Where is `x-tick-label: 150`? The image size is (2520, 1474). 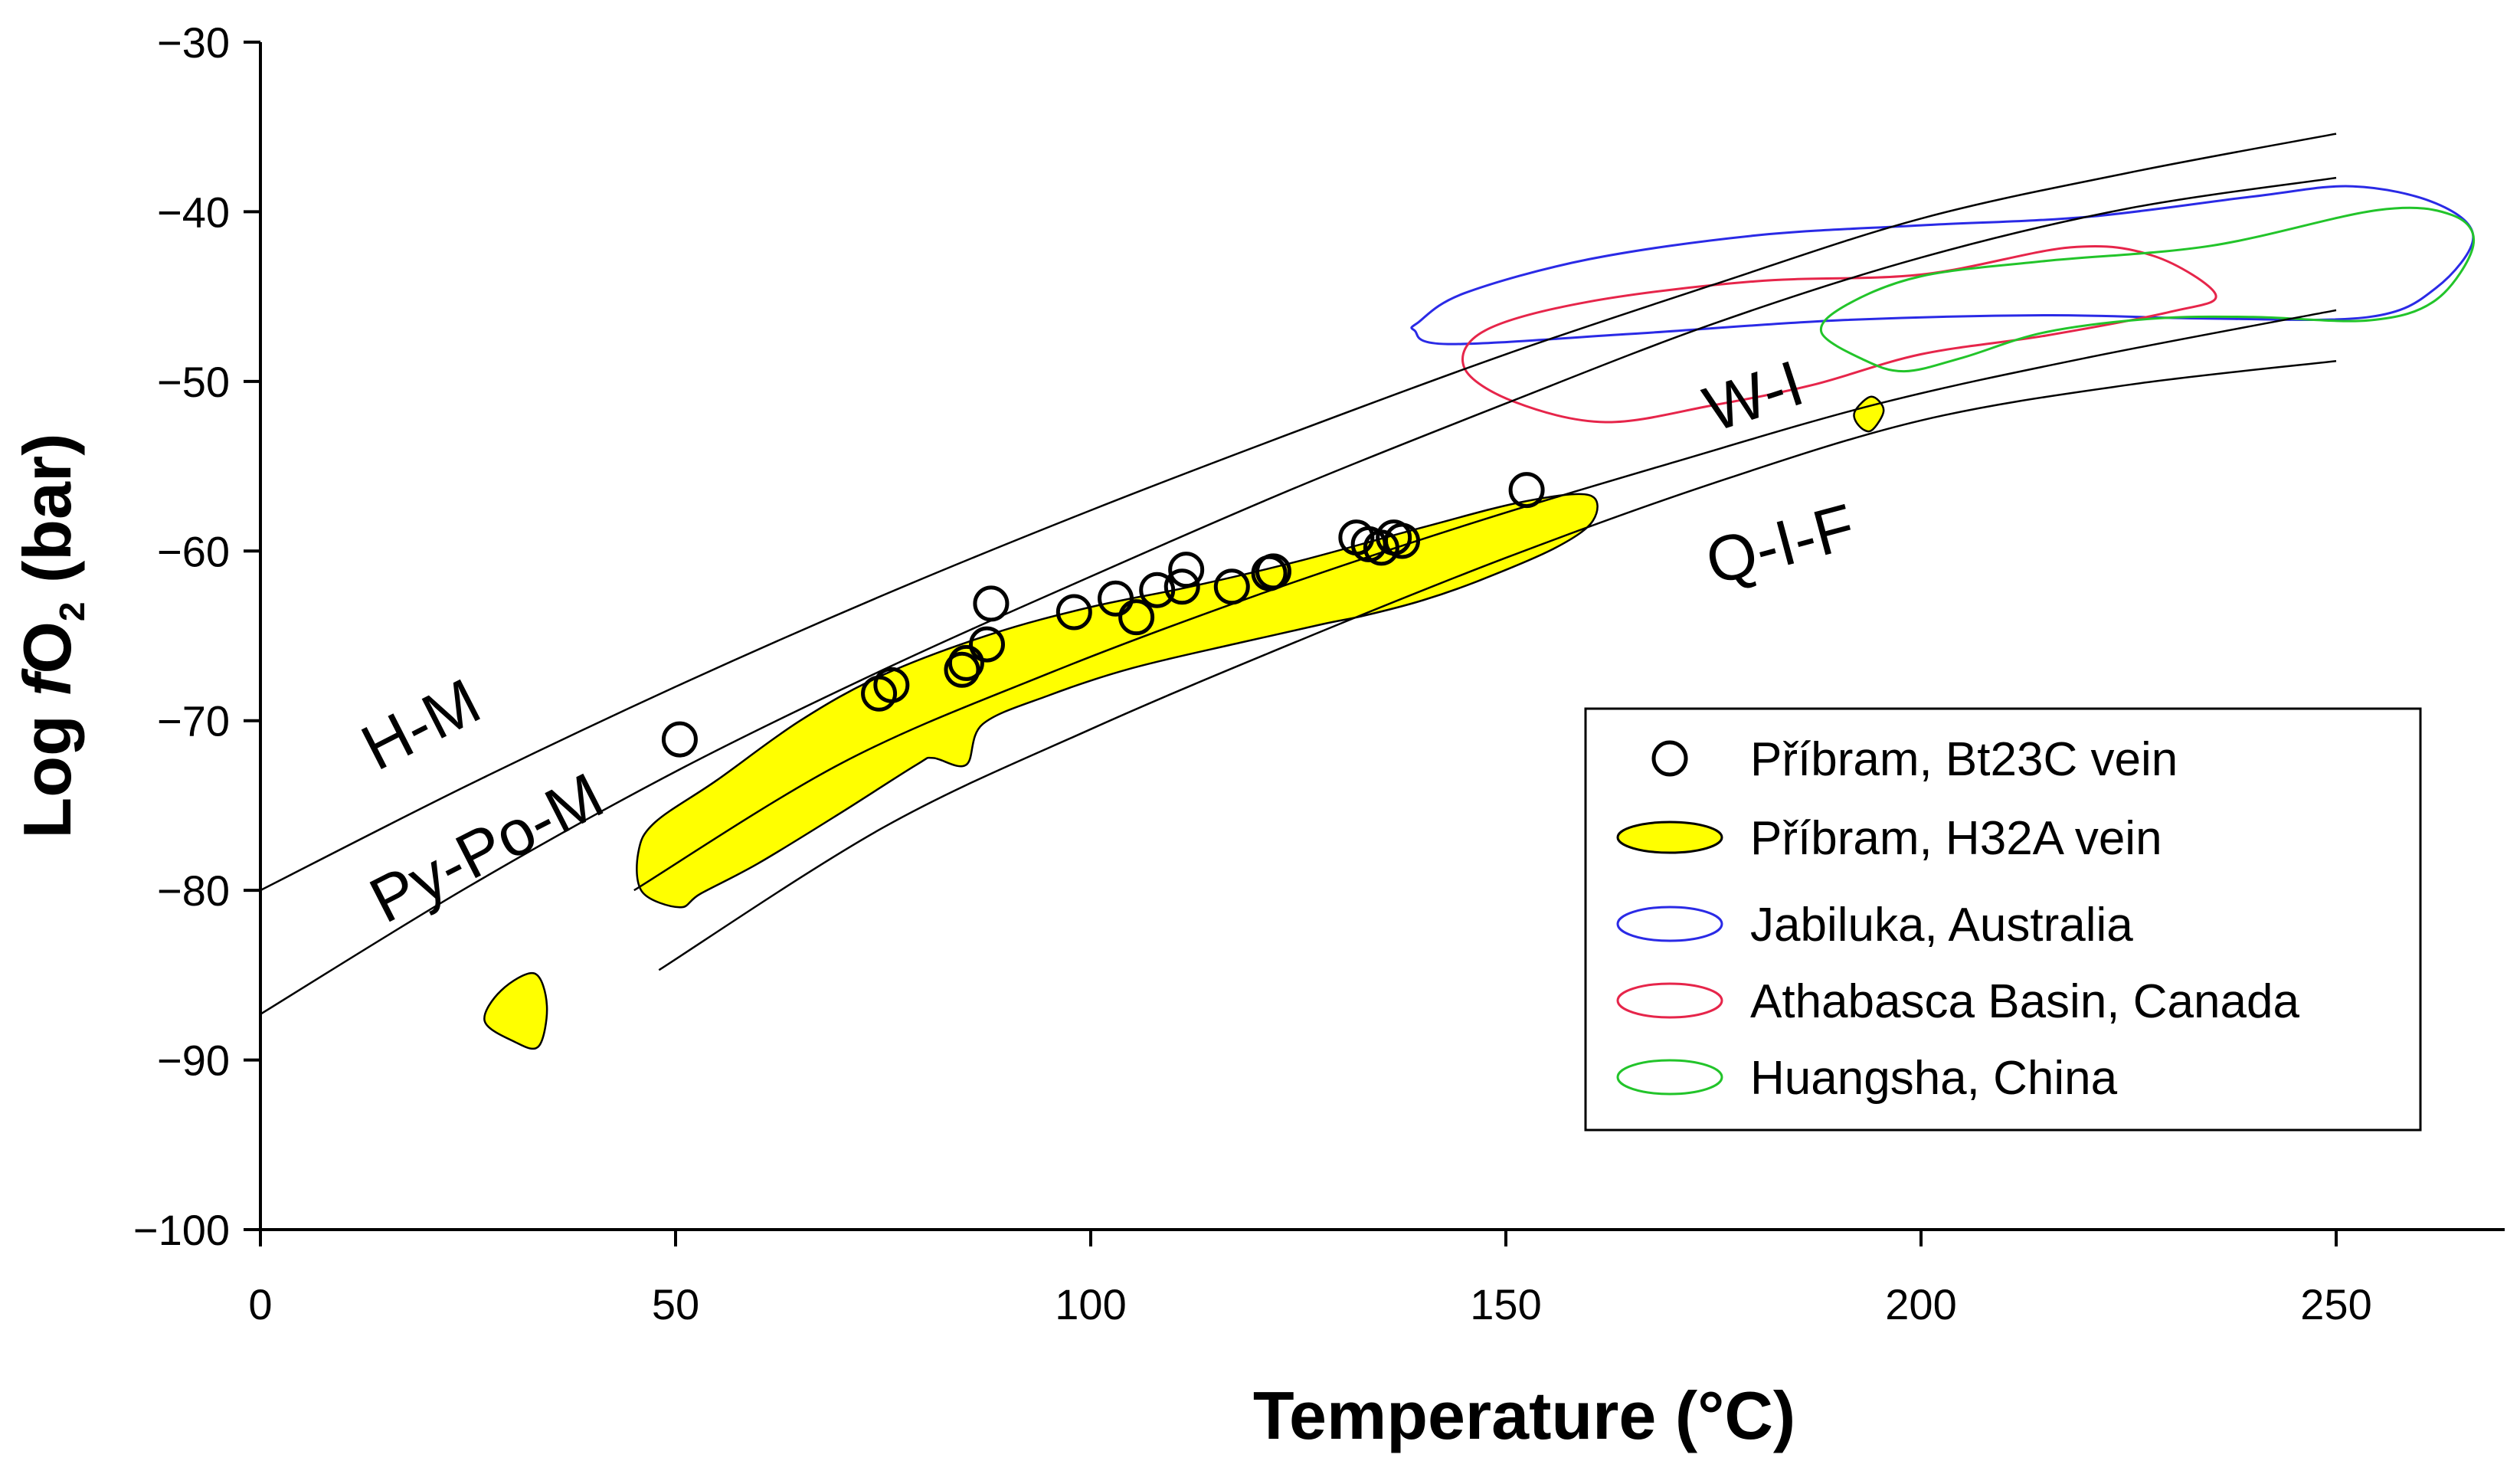
x-tick-label: 150 is located at coordinates (1505, 1304).